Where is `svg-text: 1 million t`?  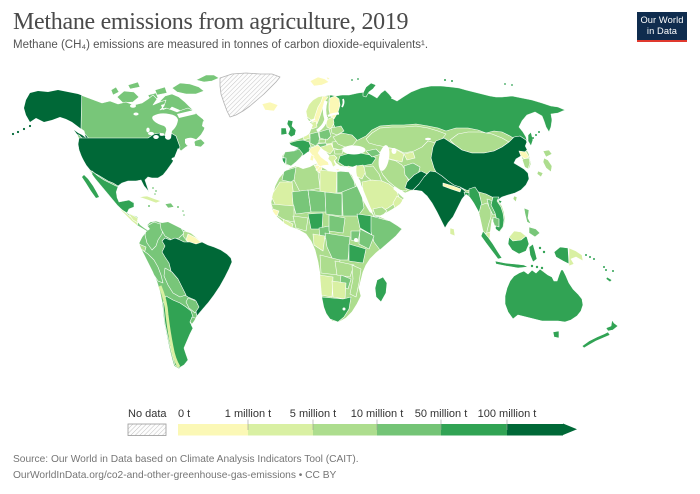
svg-text: 1 million t is located at coordinates (248, 414).